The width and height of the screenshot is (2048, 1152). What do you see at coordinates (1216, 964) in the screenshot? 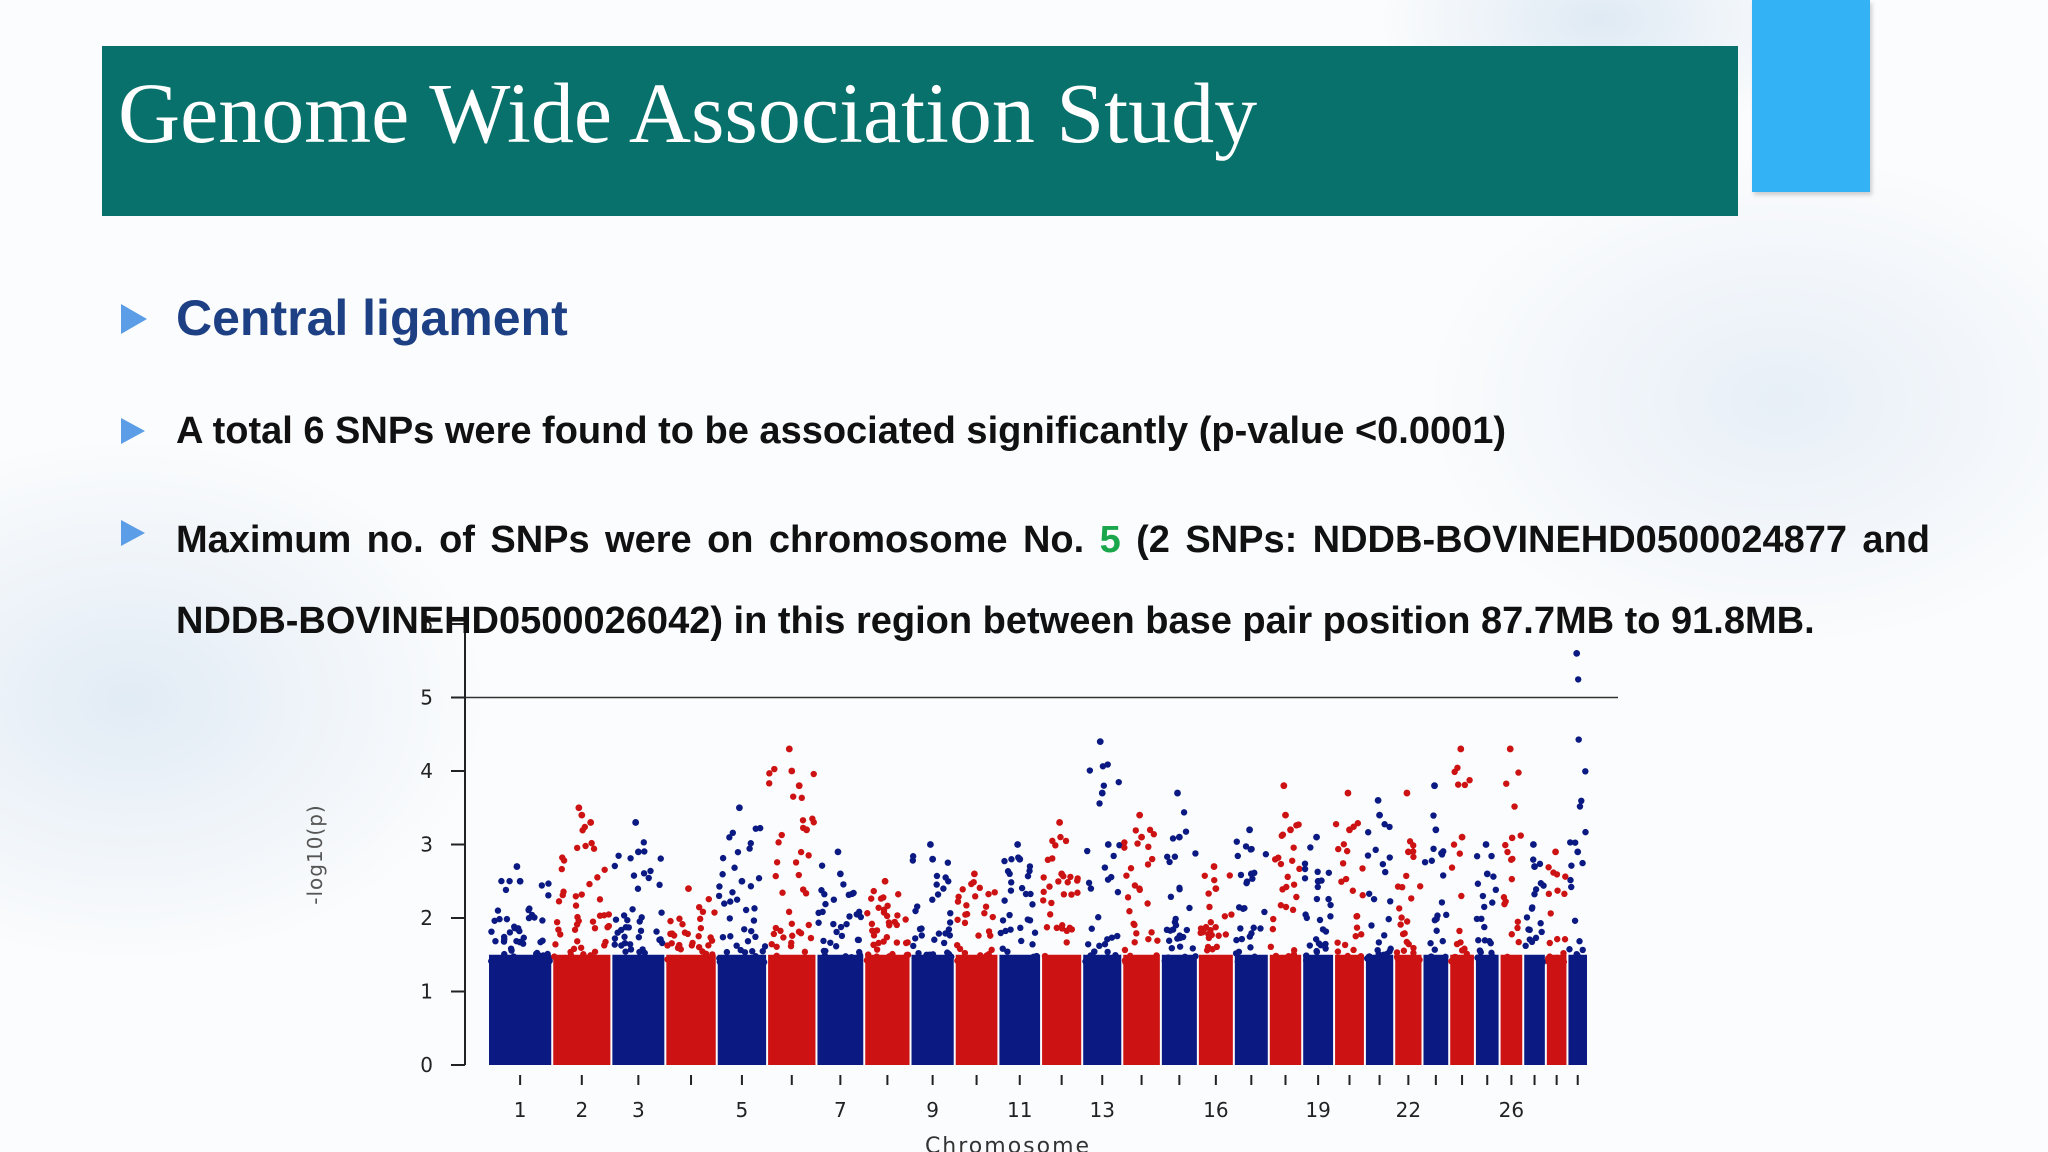
I see `chromosome-16-points` at bounding box center [1216, 964].